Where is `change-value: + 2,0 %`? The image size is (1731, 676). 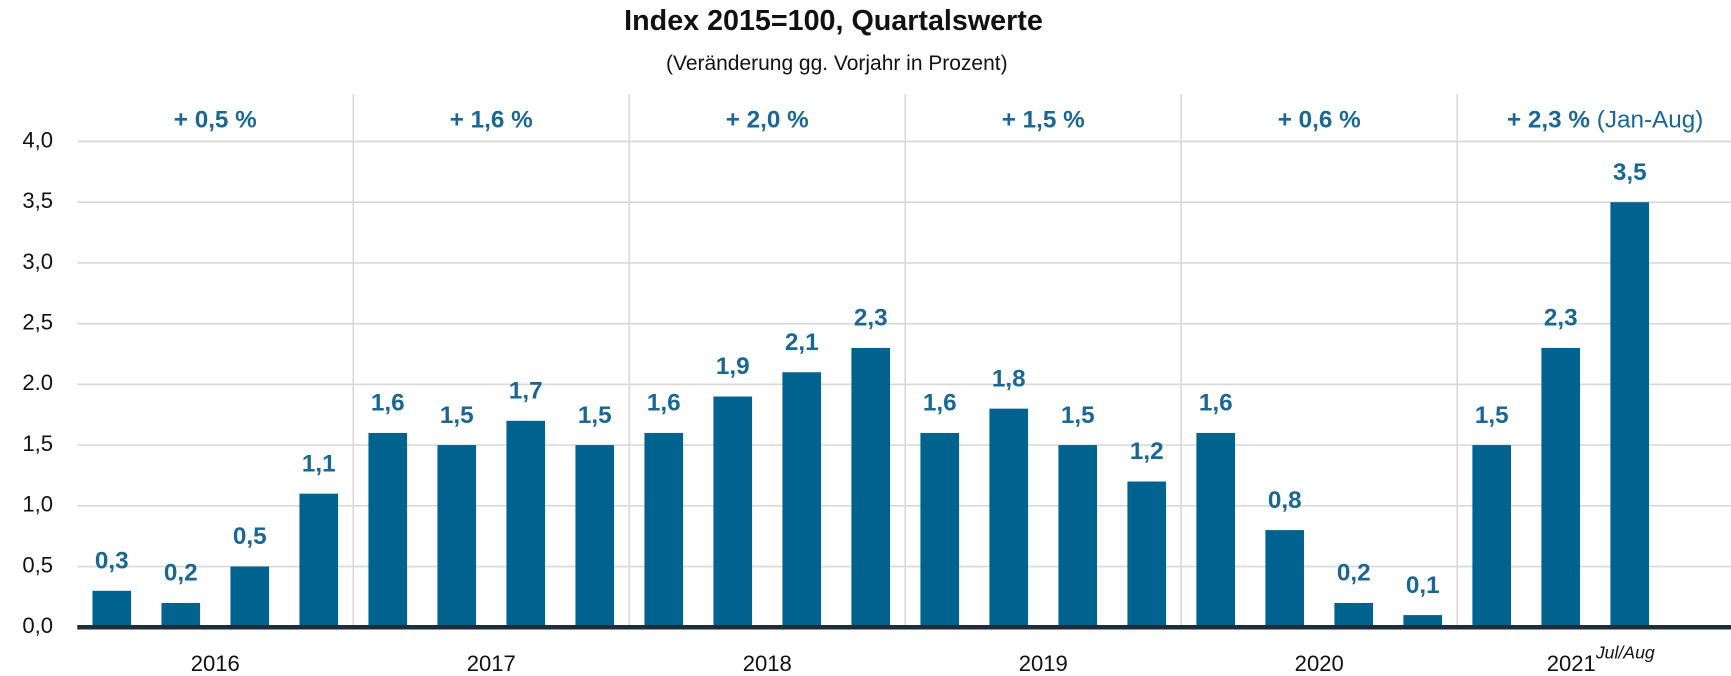
change-value: + 2,0 % is located at coordinates (767, 120).